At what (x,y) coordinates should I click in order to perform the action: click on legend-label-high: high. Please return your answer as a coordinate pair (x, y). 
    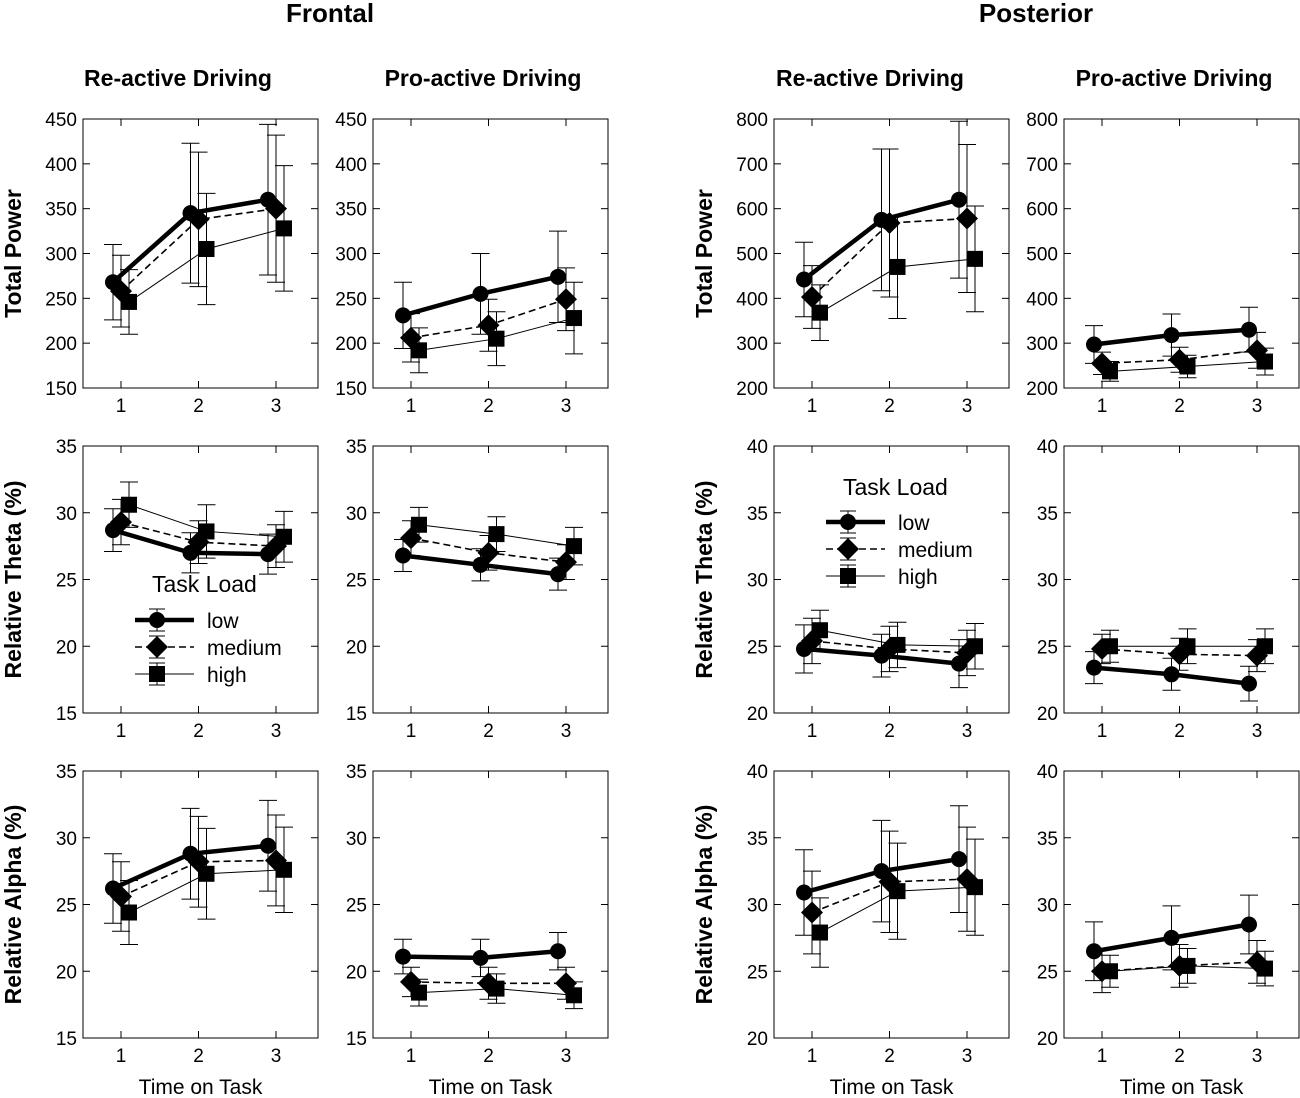
    Looking at the image, I should click on (227, 675).